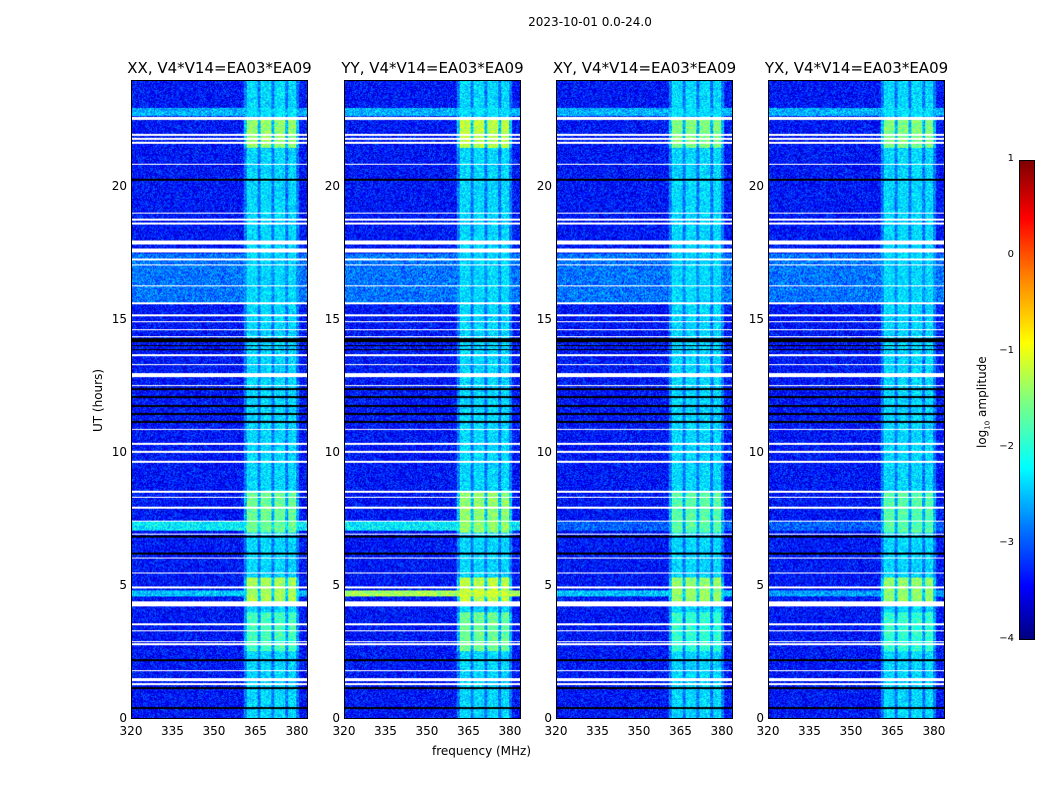 This screenshot has height=800, width=1050. Describe the element at coordinates (856, 68) in the screenshot. I see `panel-title: YX, V4*V14=EA03*EA09` at that location.